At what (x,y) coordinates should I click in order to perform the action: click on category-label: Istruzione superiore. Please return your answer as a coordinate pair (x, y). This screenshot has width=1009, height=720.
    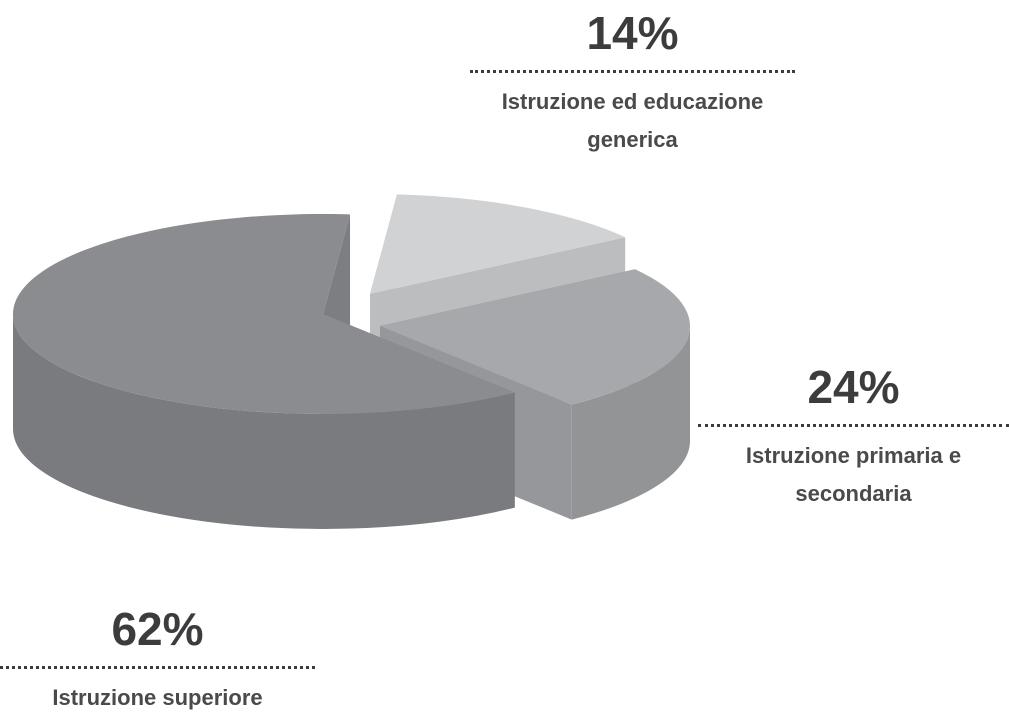
    Looking at the image, I should click on (157, 697).